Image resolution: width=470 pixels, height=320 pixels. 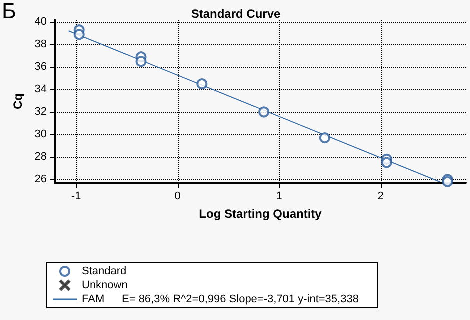 I want to click on y-tick-label: 30, so click(x=40, y=134).